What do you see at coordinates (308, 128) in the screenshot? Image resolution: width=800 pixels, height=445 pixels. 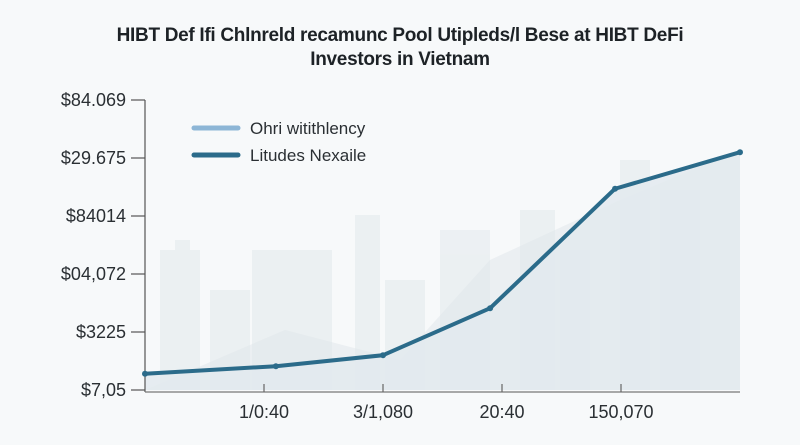 I see `legend-label-0: Ohri witithlency` at bounding box center [308, 128].